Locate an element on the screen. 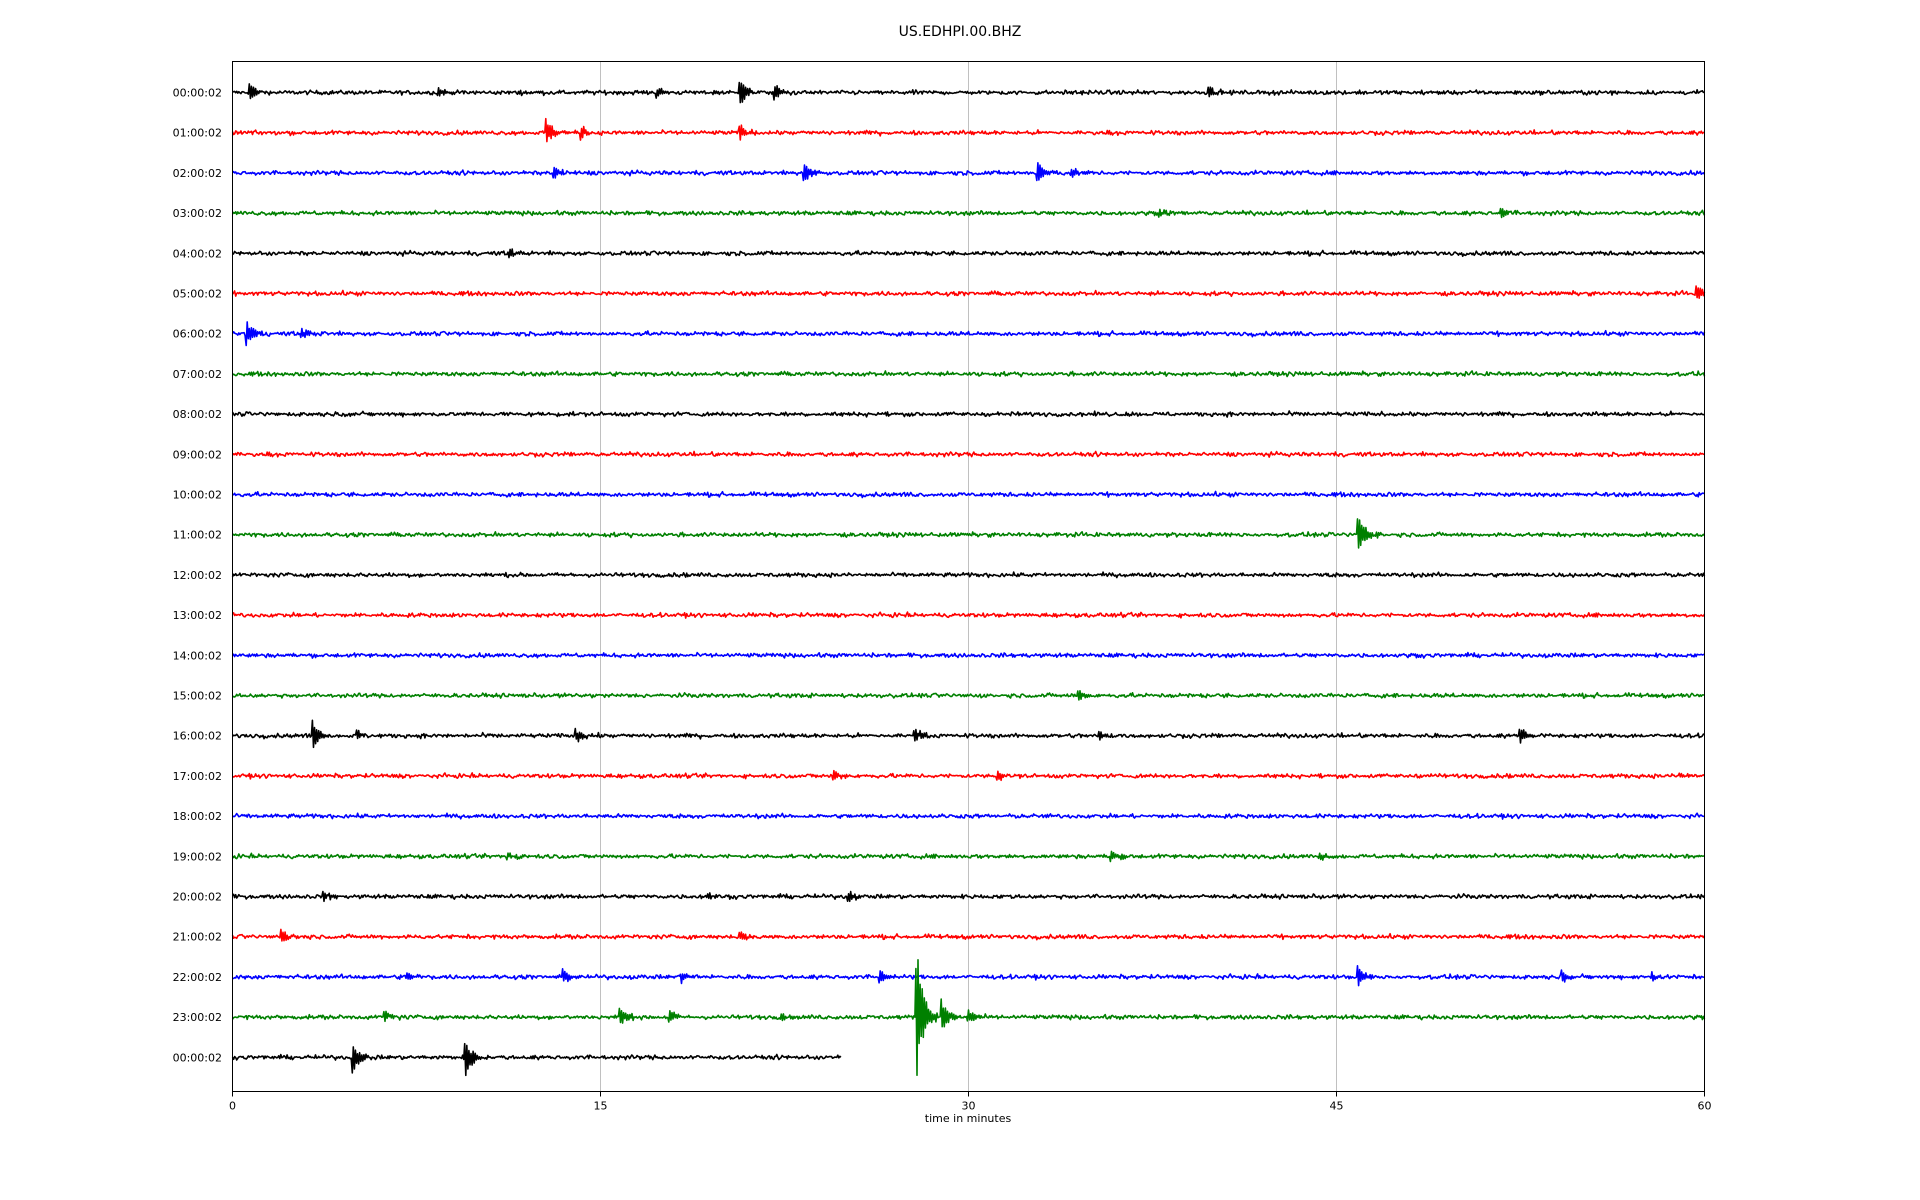  y-tick-label: 10:00:02 is located at coordinates (197, 495).